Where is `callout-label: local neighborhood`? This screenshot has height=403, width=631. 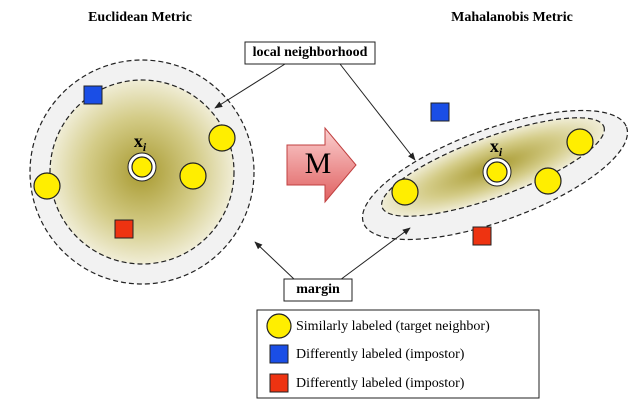
callout-label: local neighborhood is located at coordinates (310, 52).